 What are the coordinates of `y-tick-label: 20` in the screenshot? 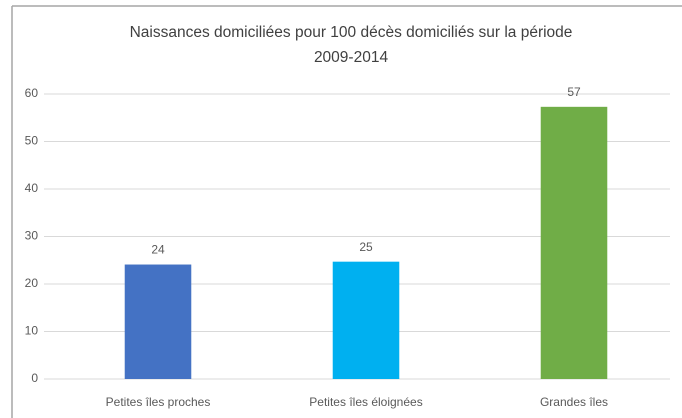 It's located at (32, 283).